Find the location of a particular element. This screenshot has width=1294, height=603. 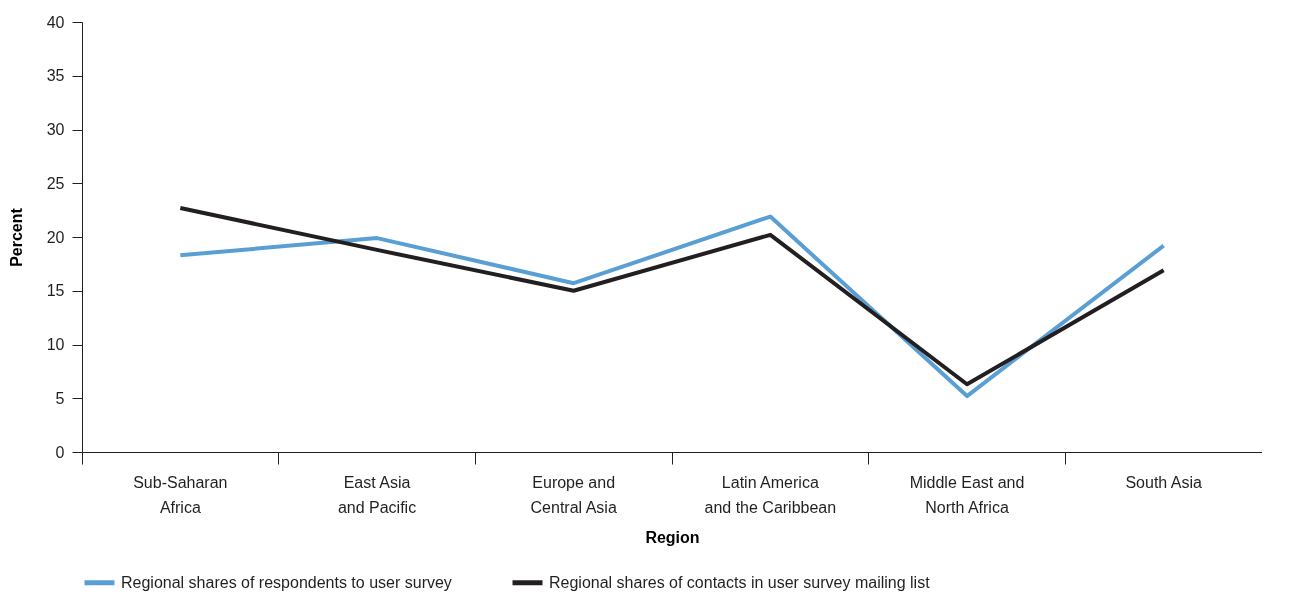

y-axis-title: Percent is located at coordinates (16, 237).